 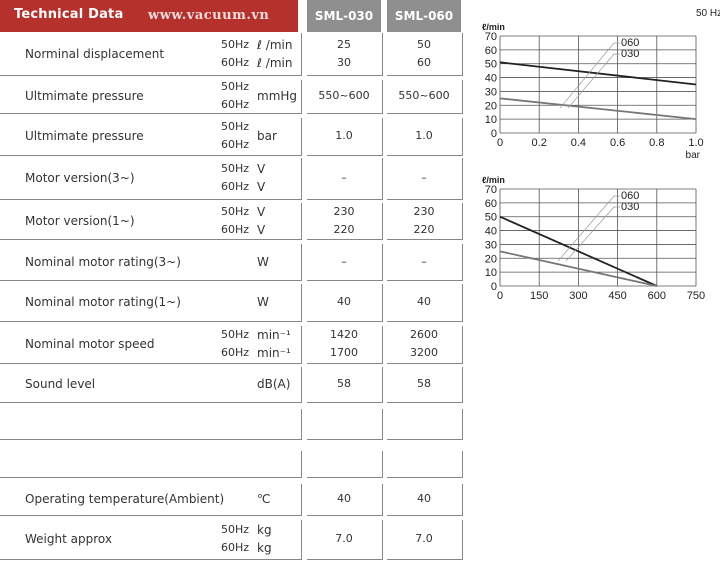 I want to click on value-sml-060: 230, so click(x=424, y=211).